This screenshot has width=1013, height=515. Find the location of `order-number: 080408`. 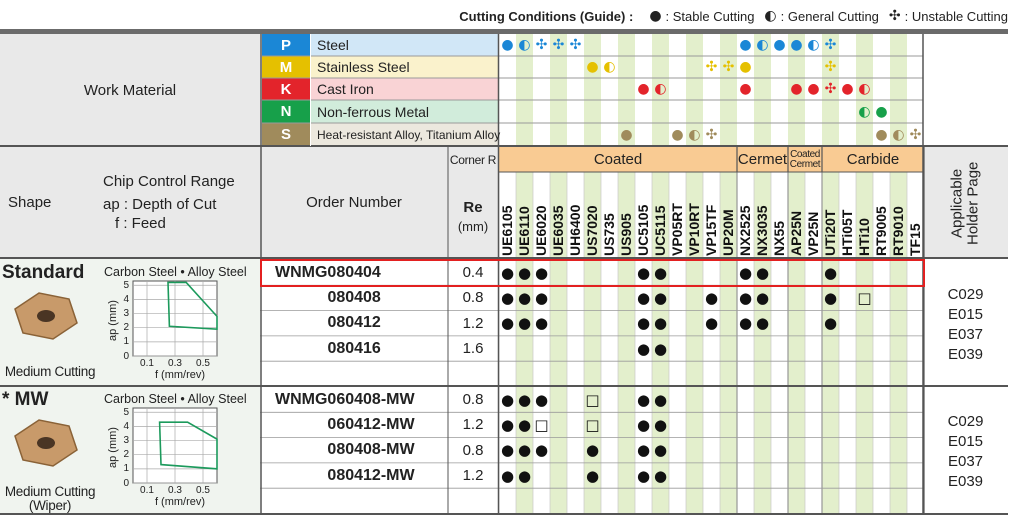

order-number: 080408 is located at coordinates (354, 297).